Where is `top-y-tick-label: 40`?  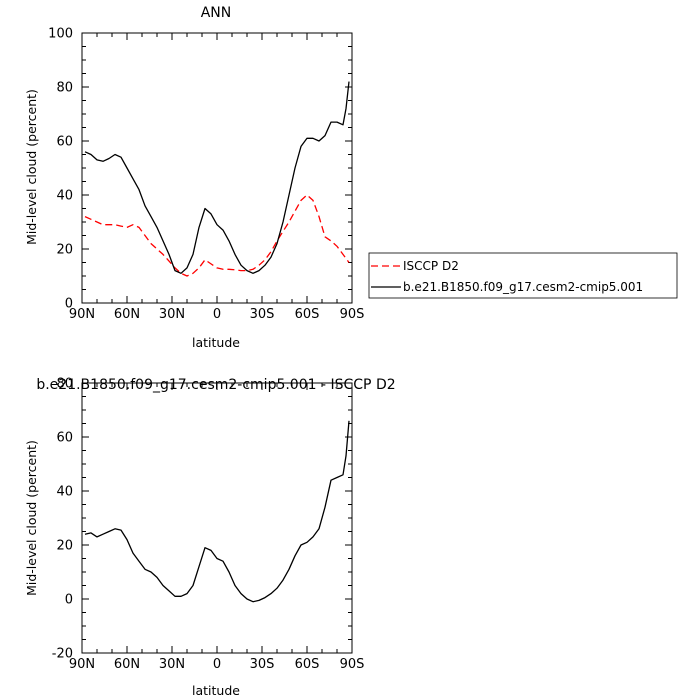
top-y-tick-label: 40 is located at coordinates (64, 196).